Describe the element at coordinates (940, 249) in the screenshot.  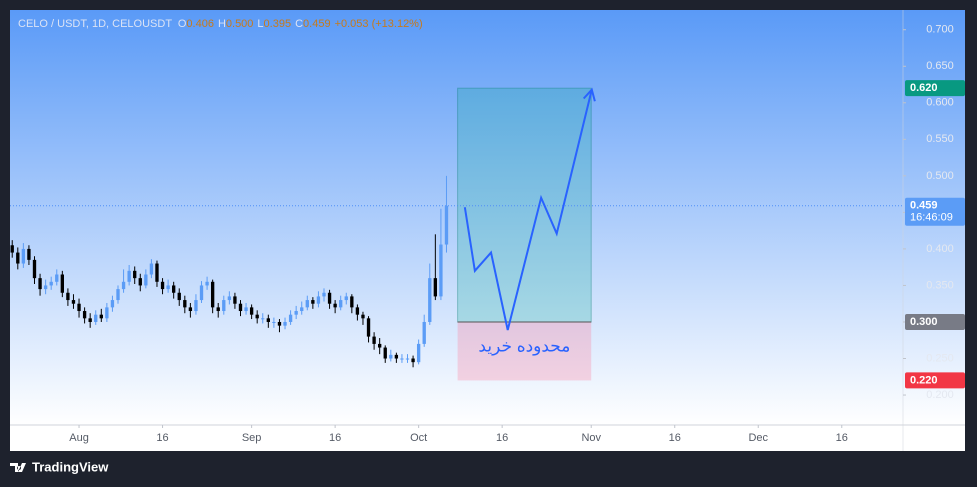
I see `y-tick-label: 0.400` at that location.